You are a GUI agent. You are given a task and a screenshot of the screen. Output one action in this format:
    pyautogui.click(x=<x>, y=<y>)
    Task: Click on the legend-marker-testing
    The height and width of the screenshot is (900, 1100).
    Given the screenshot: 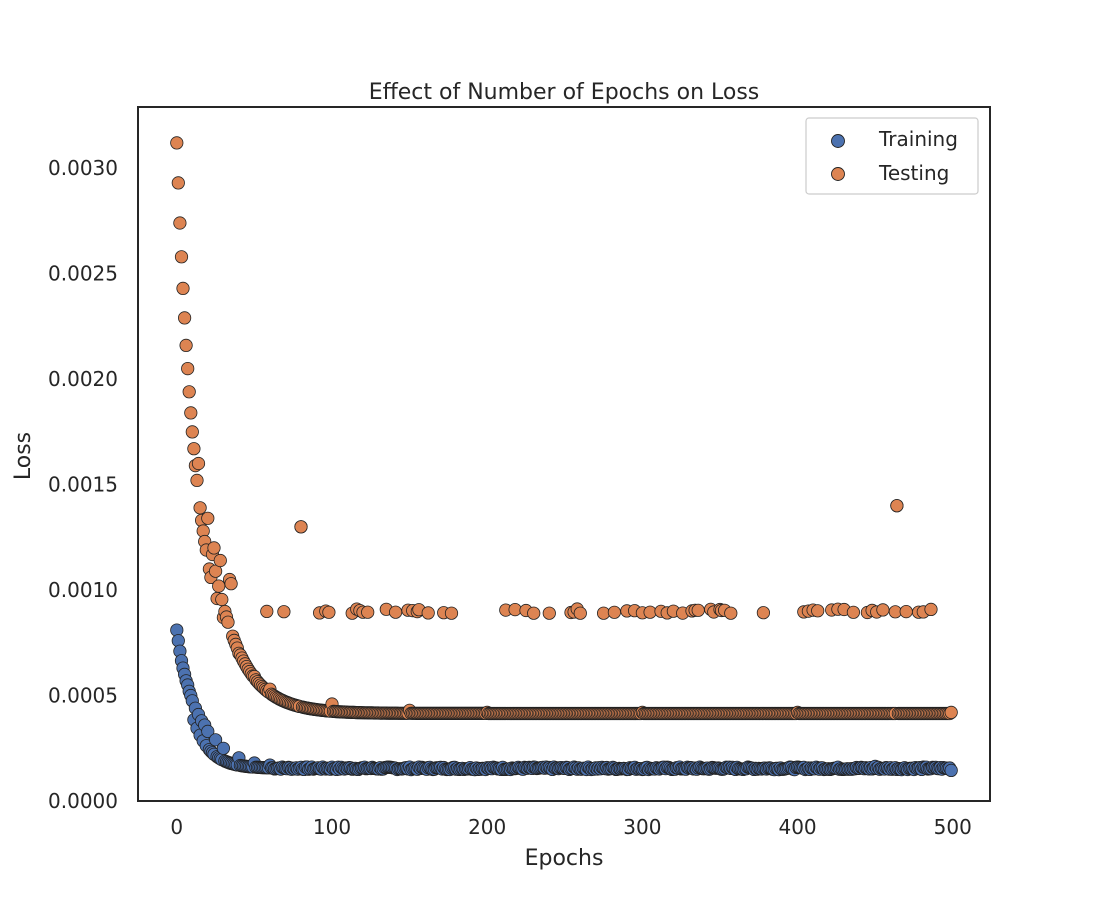 What is the action you would take?
    pyautogui.click(x=838, y=174)
    